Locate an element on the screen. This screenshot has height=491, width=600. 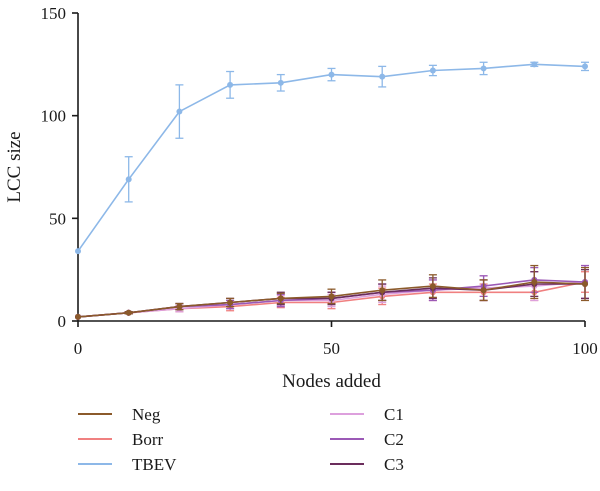
y-tick-label: 0 is located at coordinates (62, 321).